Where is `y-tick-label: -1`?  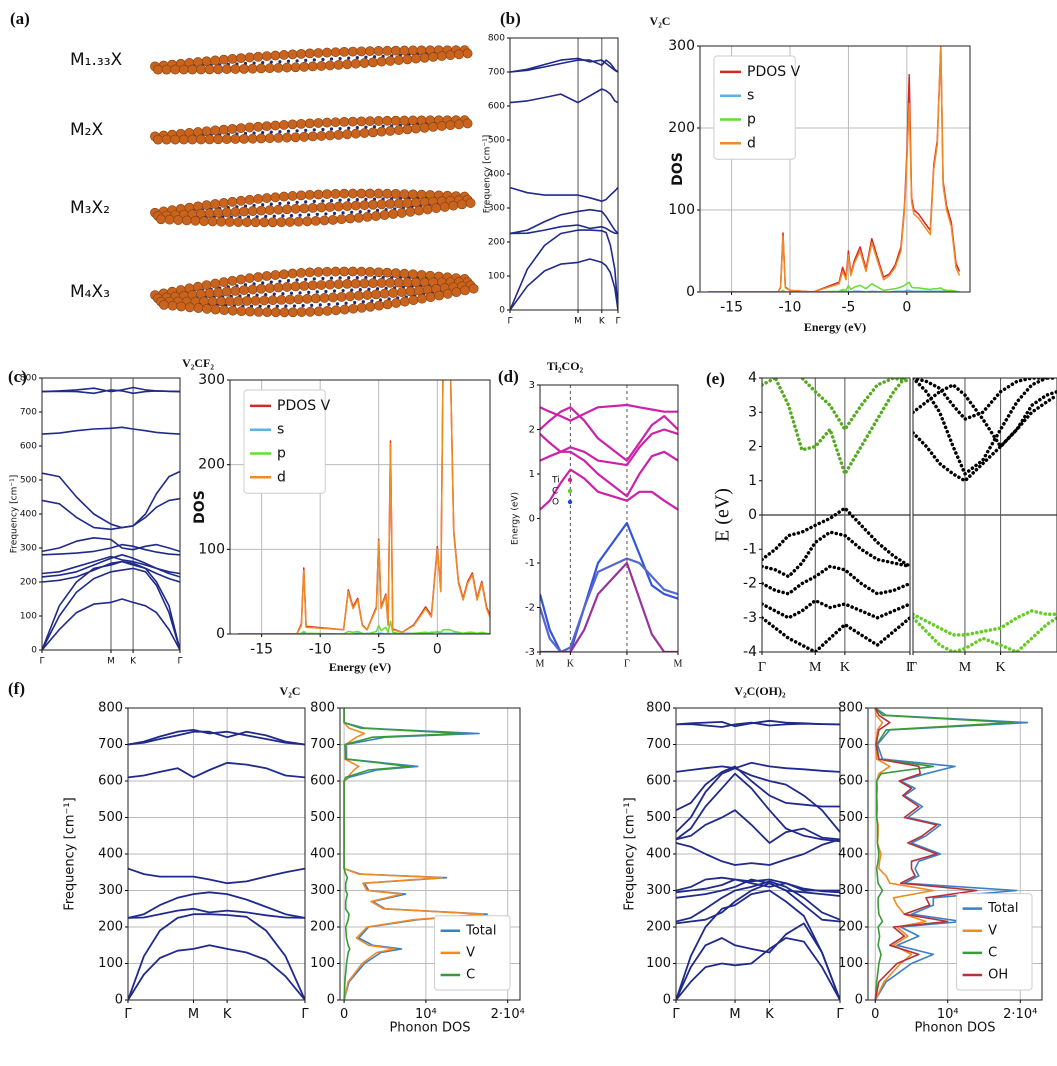
y-tick-label: -1 is located at coordinates (750, 549).